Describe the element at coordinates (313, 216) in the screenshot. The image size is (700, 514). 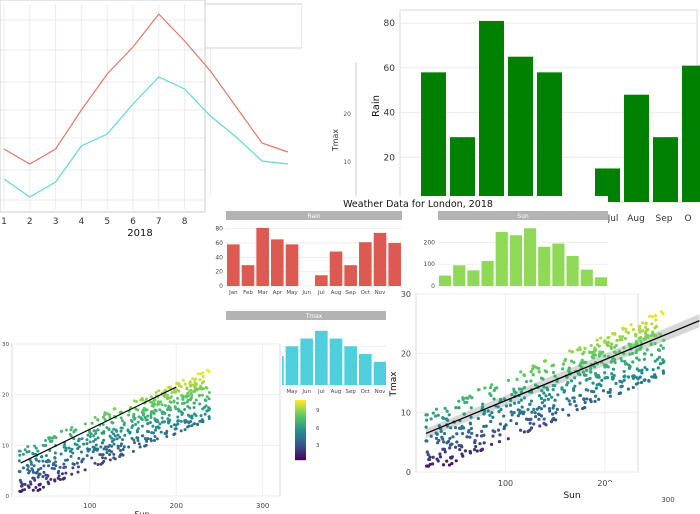
I see `facet-strip-label: Rain` at that location.